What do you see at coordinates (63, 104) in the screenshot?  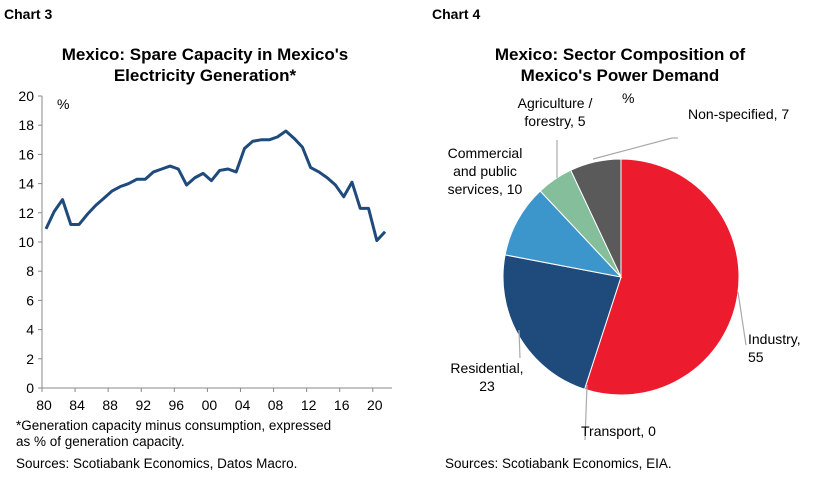 I see `y-unit-label: %` at bounding box center [63, 104].